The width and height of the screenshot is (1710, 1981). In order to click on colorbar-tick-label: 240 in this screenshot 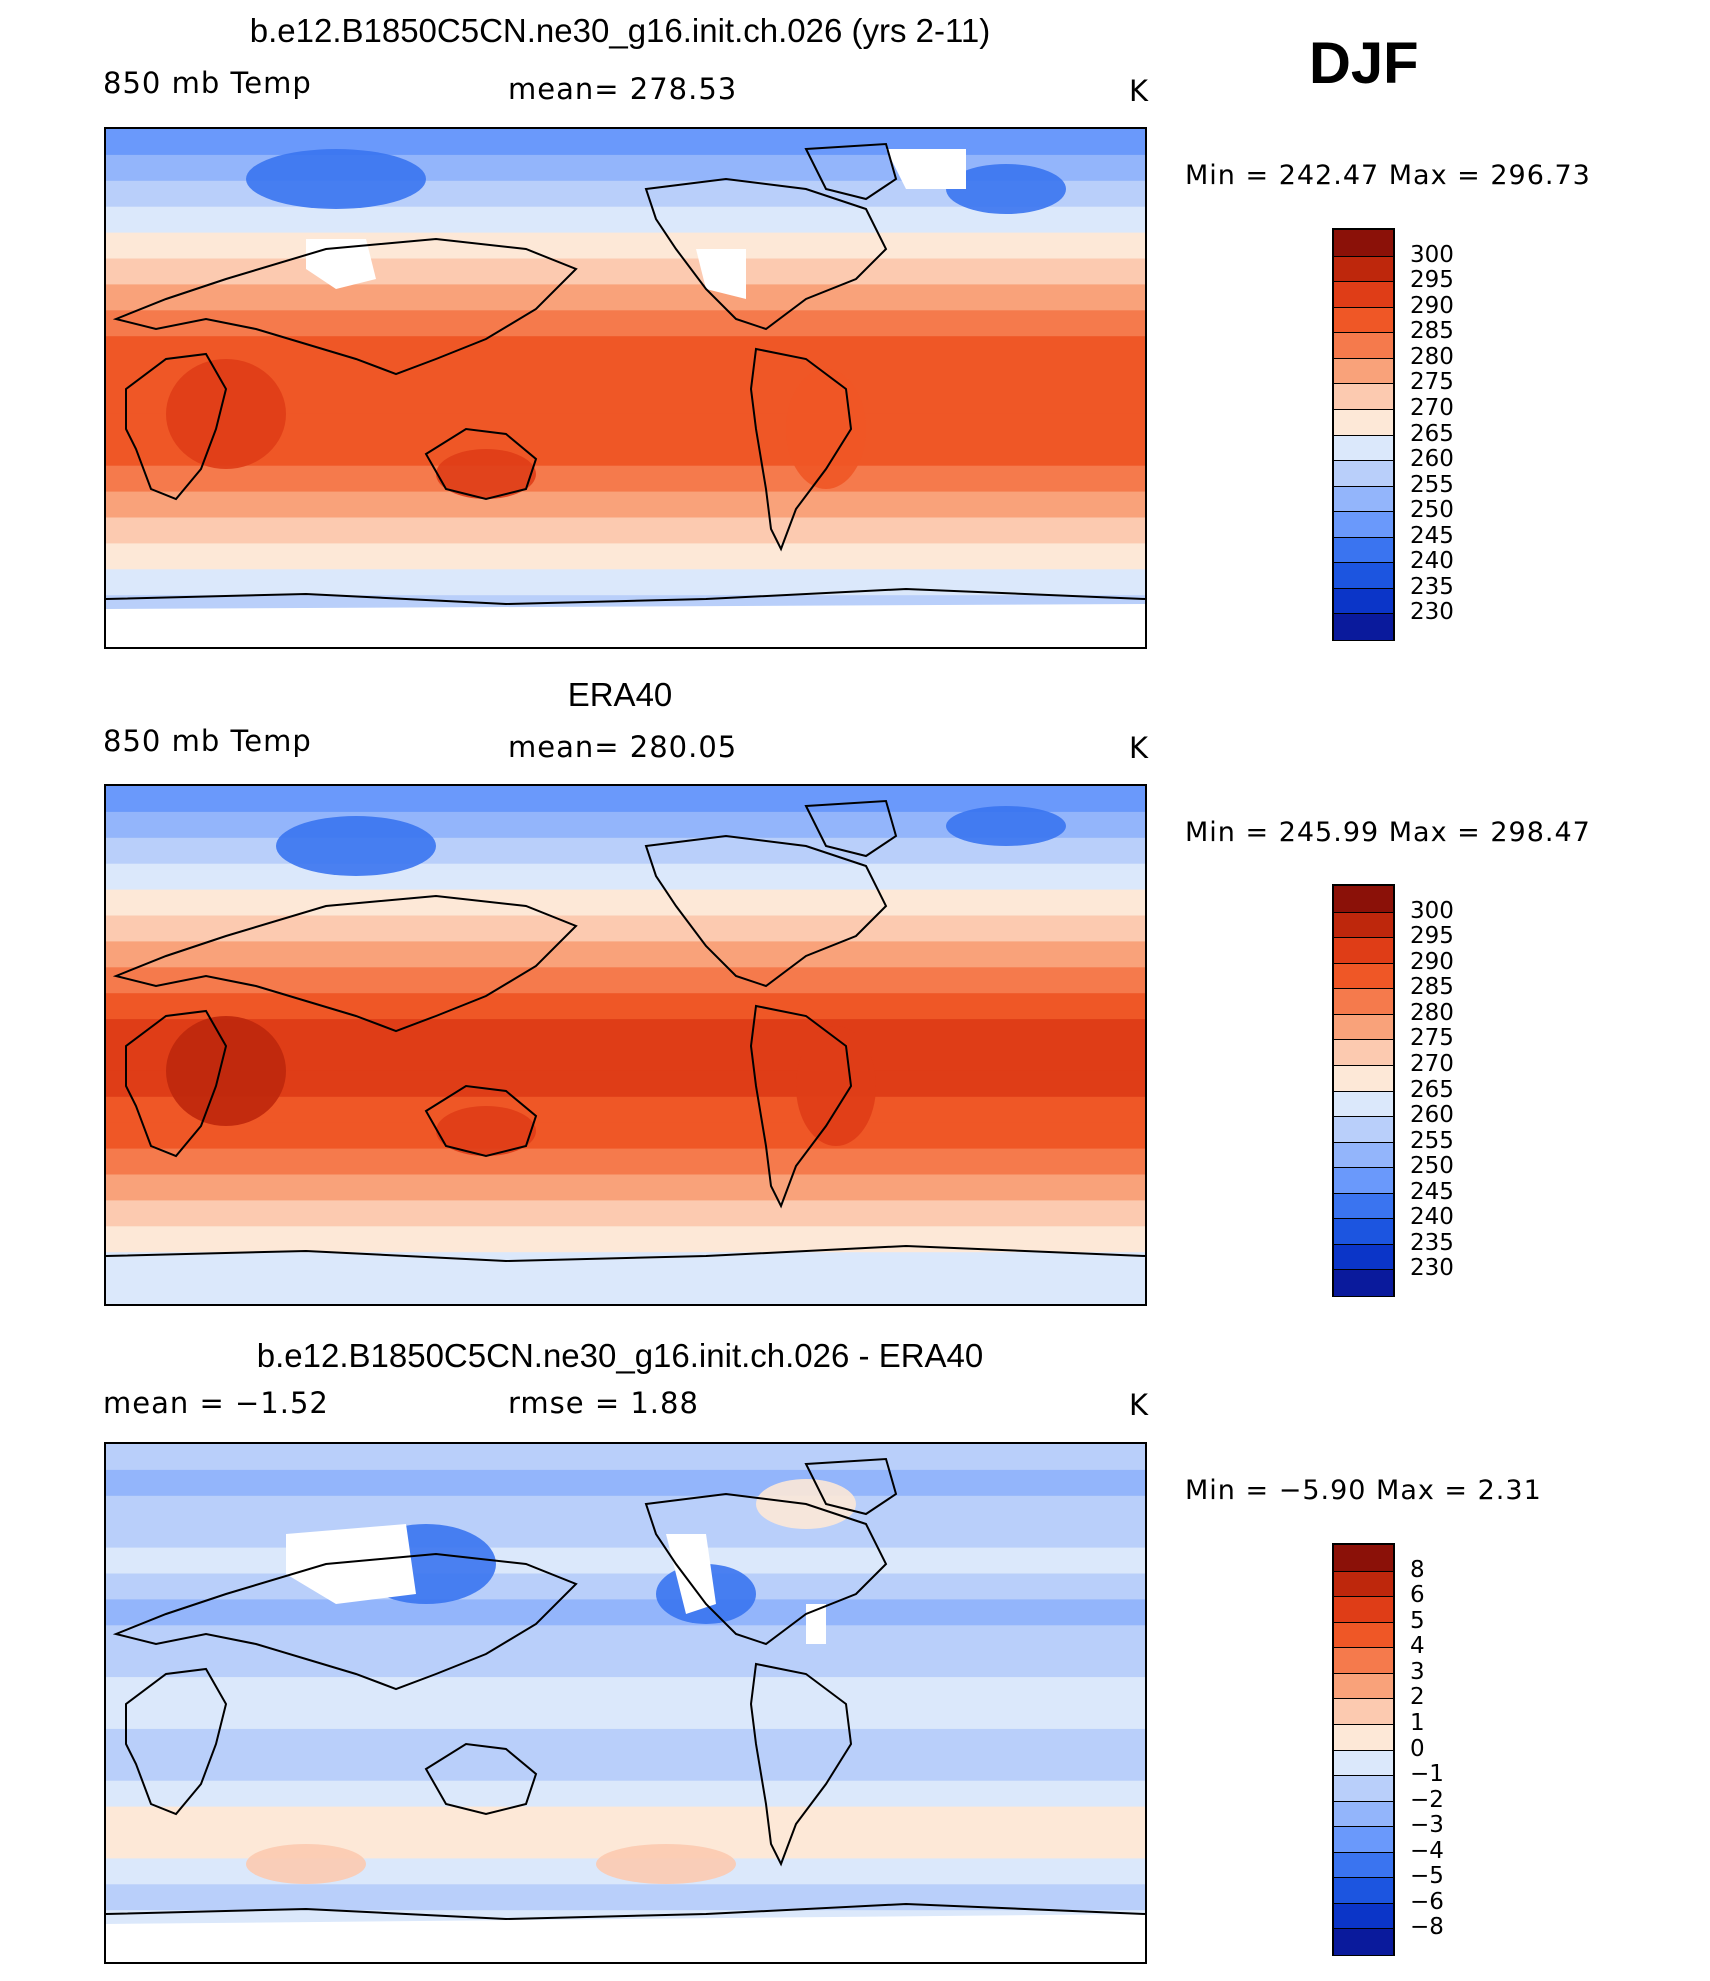, I will do `click(1432, 1217)`.